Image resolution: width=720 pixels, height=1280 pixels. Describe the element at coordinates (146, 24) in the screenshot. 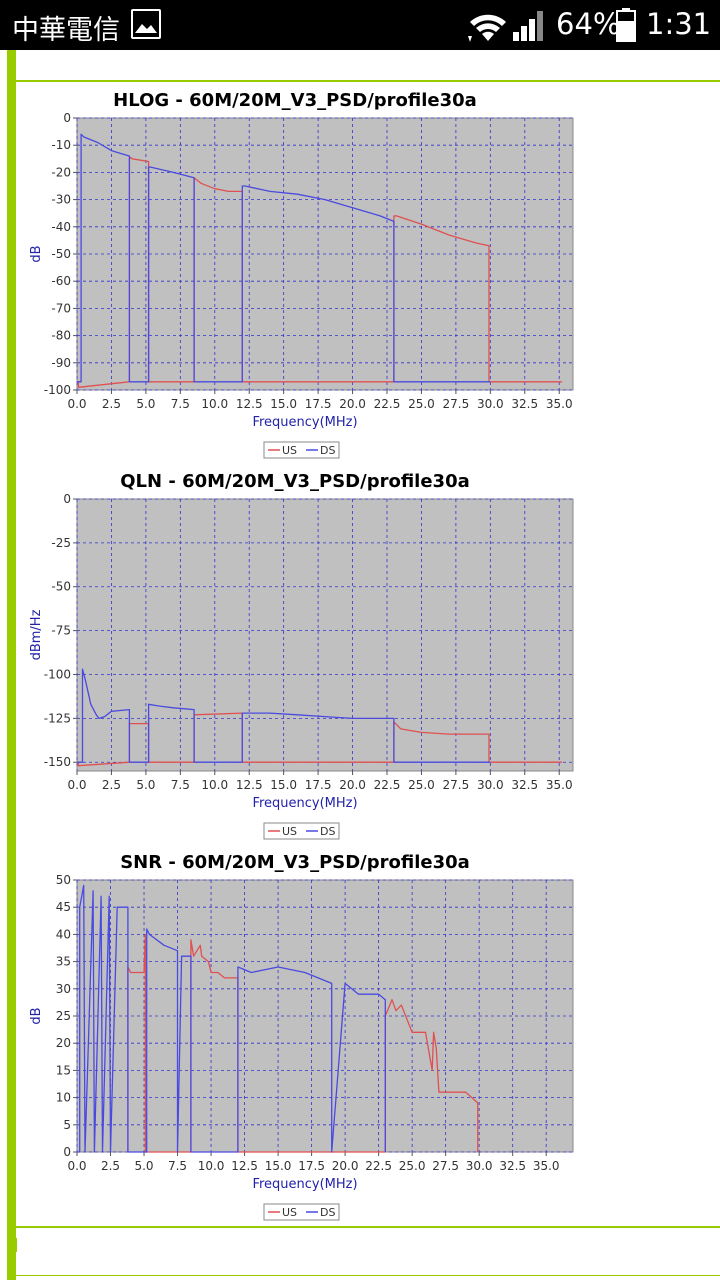

I see `image-icon` at that location.